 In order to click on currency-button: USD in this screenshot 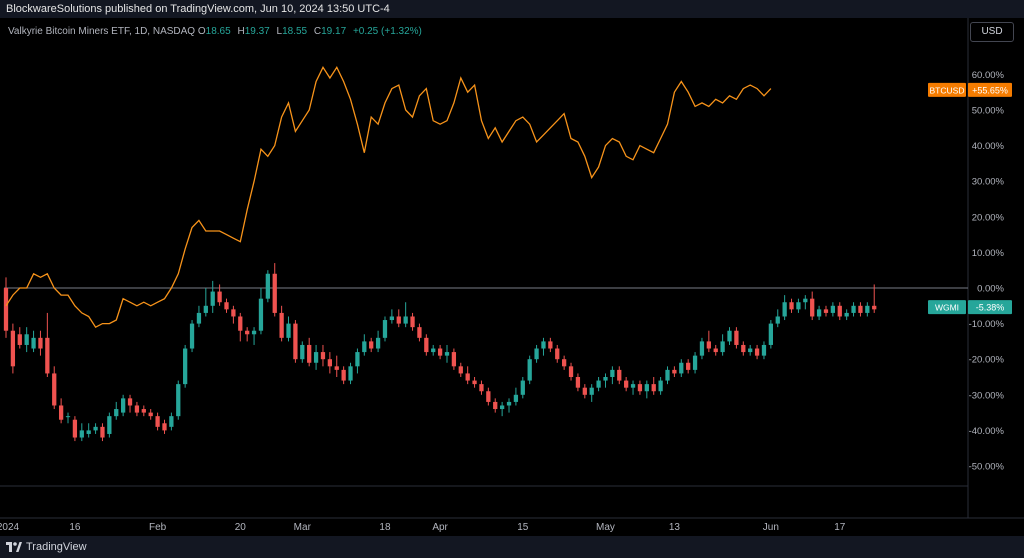, I will do `click(992, 32)`.